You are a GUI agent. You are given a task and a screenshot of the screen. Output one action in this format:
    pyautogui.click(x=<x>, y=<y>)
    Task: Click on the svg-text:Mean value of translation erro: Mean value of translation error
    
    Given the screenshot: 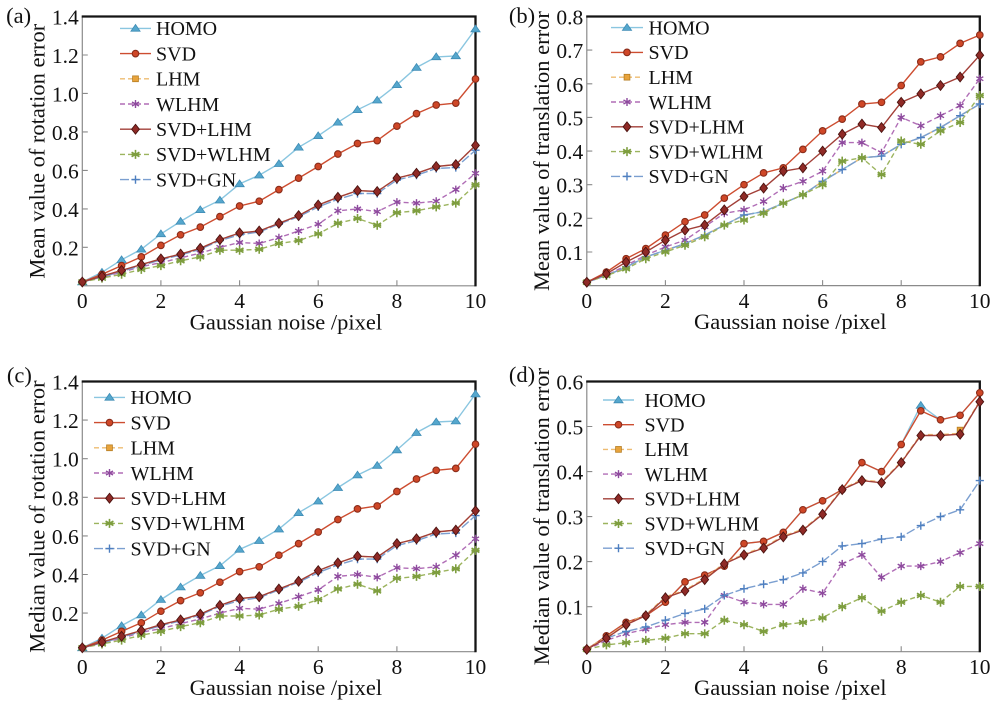 What is the action you would take?
    pyautogui.click(x=541, y=151)
    